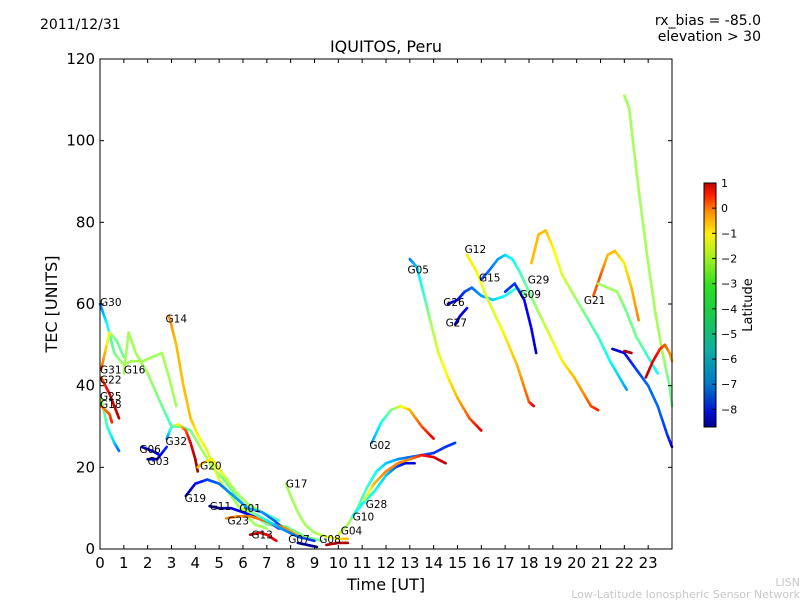 The height and width of the screenshot is (600, 800). Describe the element at coordinates (262, 536) in the screenshot. I see `satellite-label-g13: G13` at that location.